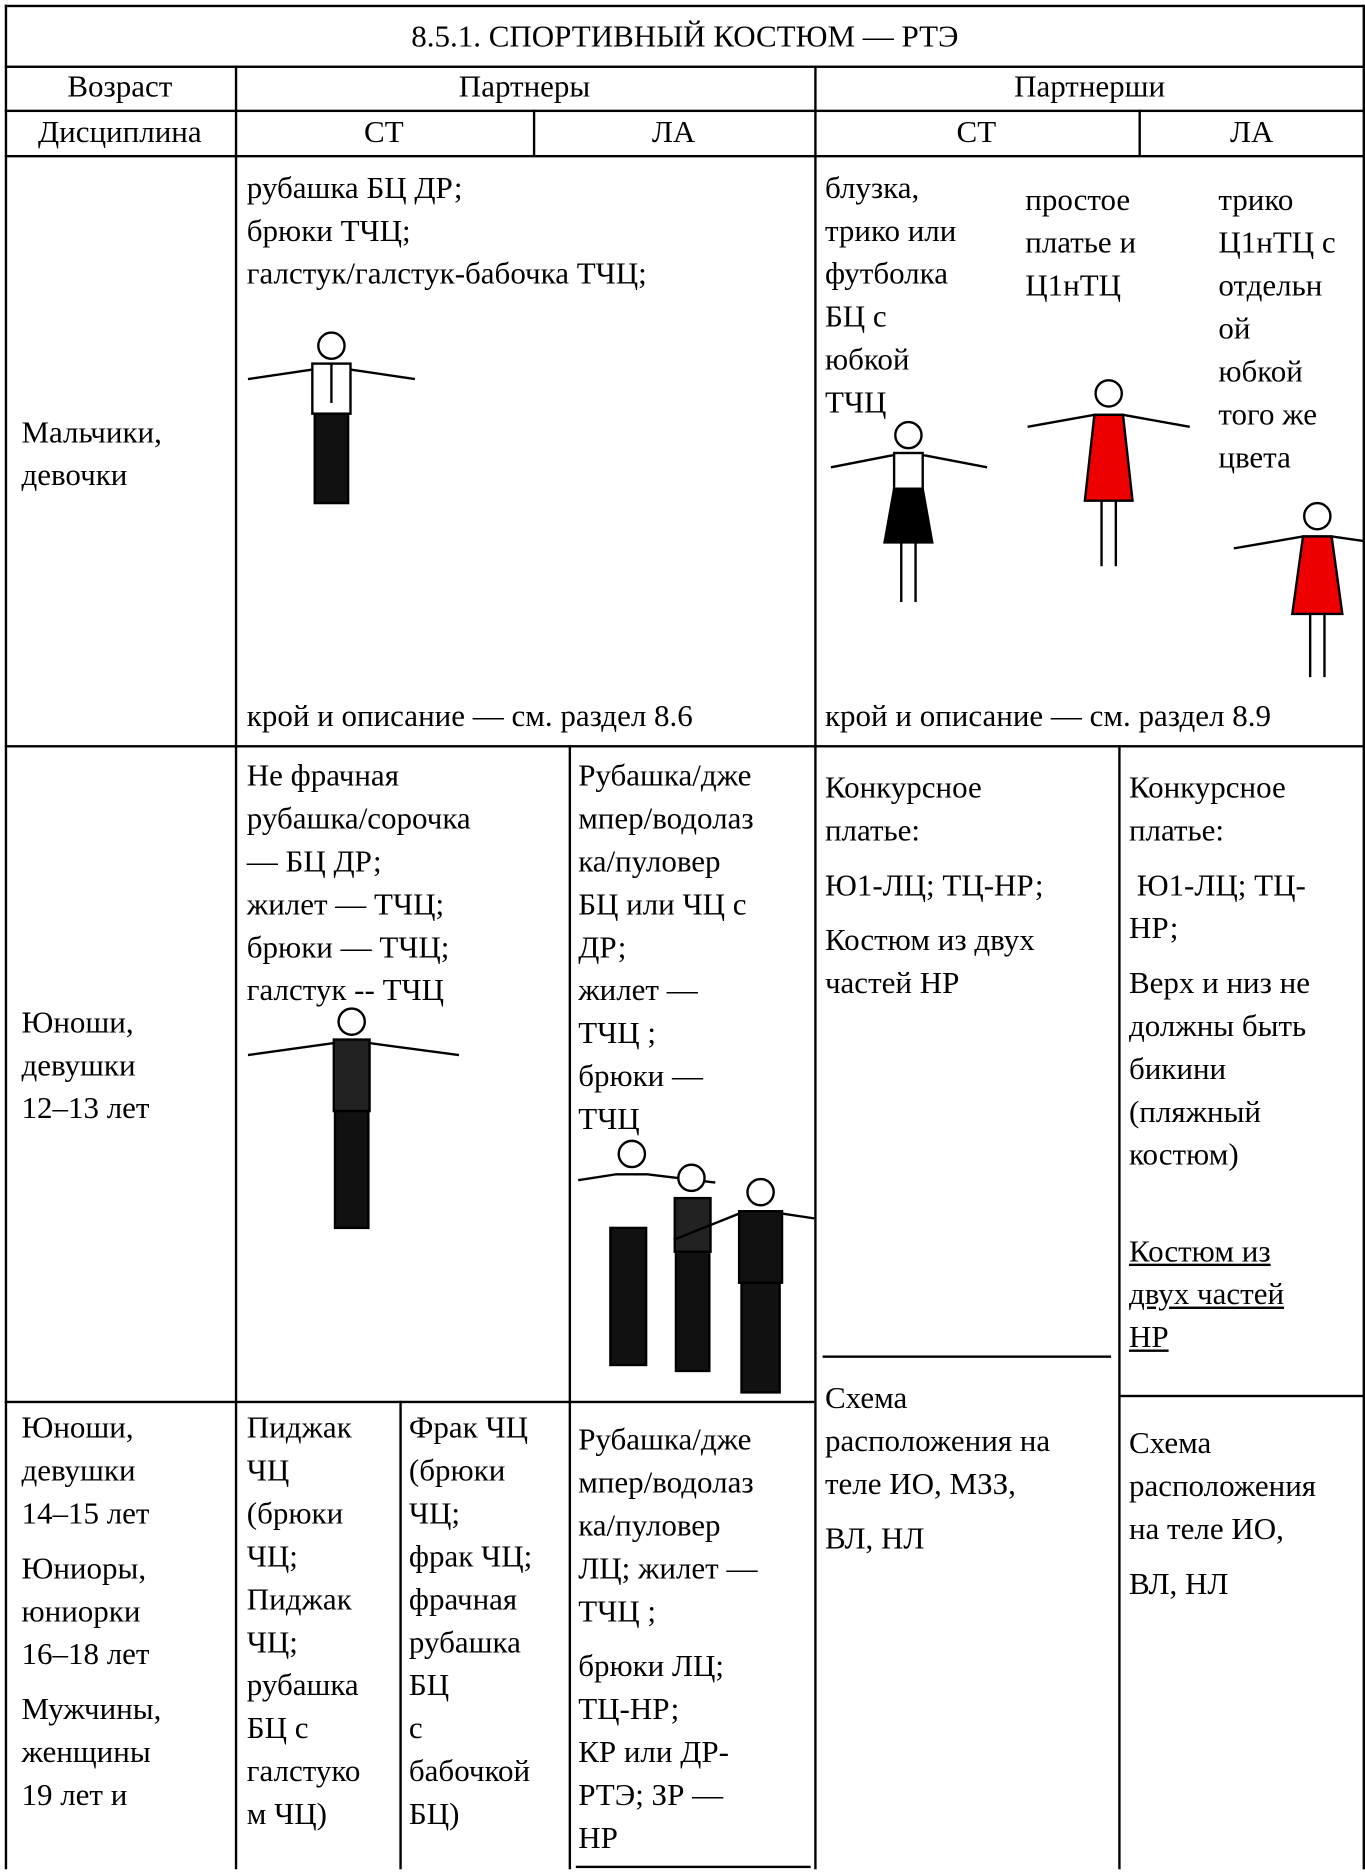 This screenshot has width=1365, height=1872. What do you see at coordinates (1276, 335) in the screenshot?
I see `cell-text: трико Ц1нТЦ с отдельн ой юбкой того же цвета` at bounding box center [1276, 335].